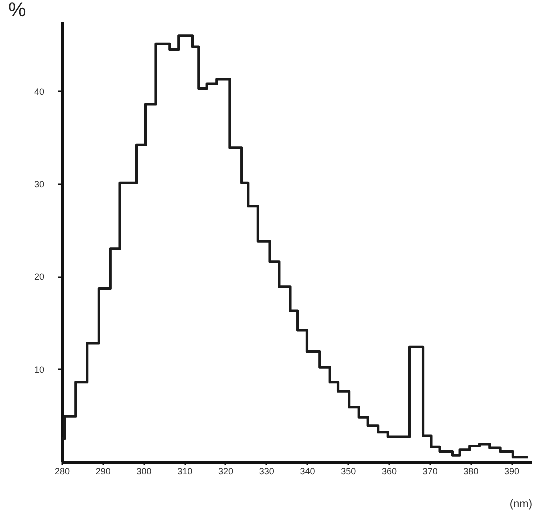  What do you see at coordinates (389, 471) in the screenshot?
I see `x-tick-label: 360` at bounding box center [389, 471].